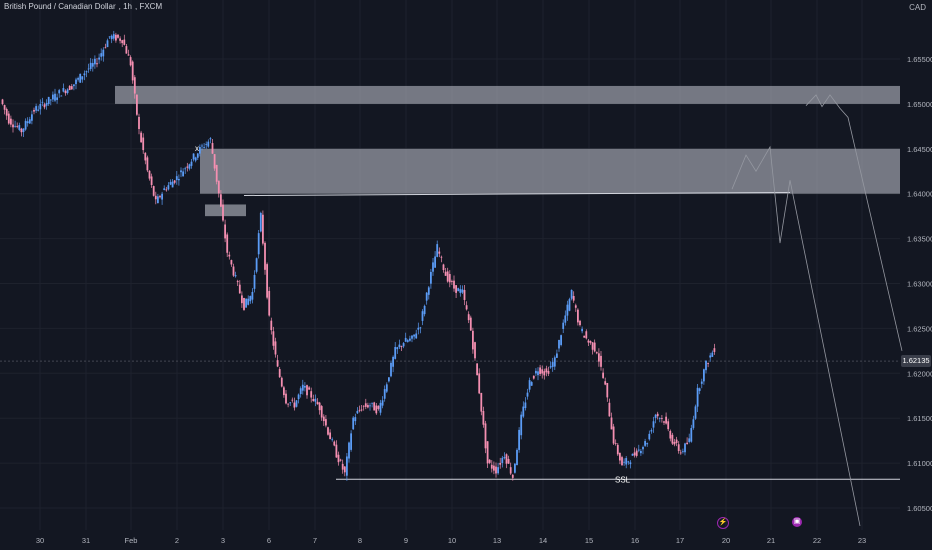 The height and width of the screenshot is (550, 932). What do you see at coordinates (919, 104) in the screenshot?
I see `price-axis-label: 1.65000` at bounding box center [919, 104].